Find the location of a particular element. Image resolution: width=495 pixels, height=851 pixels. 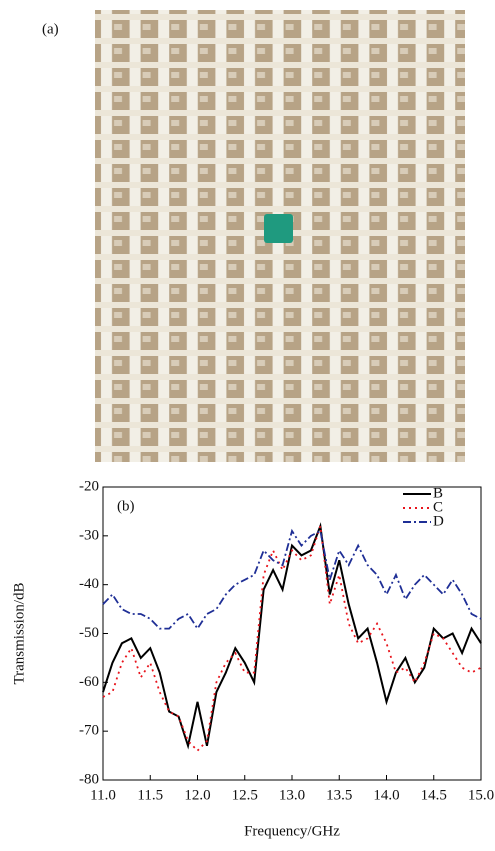

legend-label: C is located at coordinates (438, 507).